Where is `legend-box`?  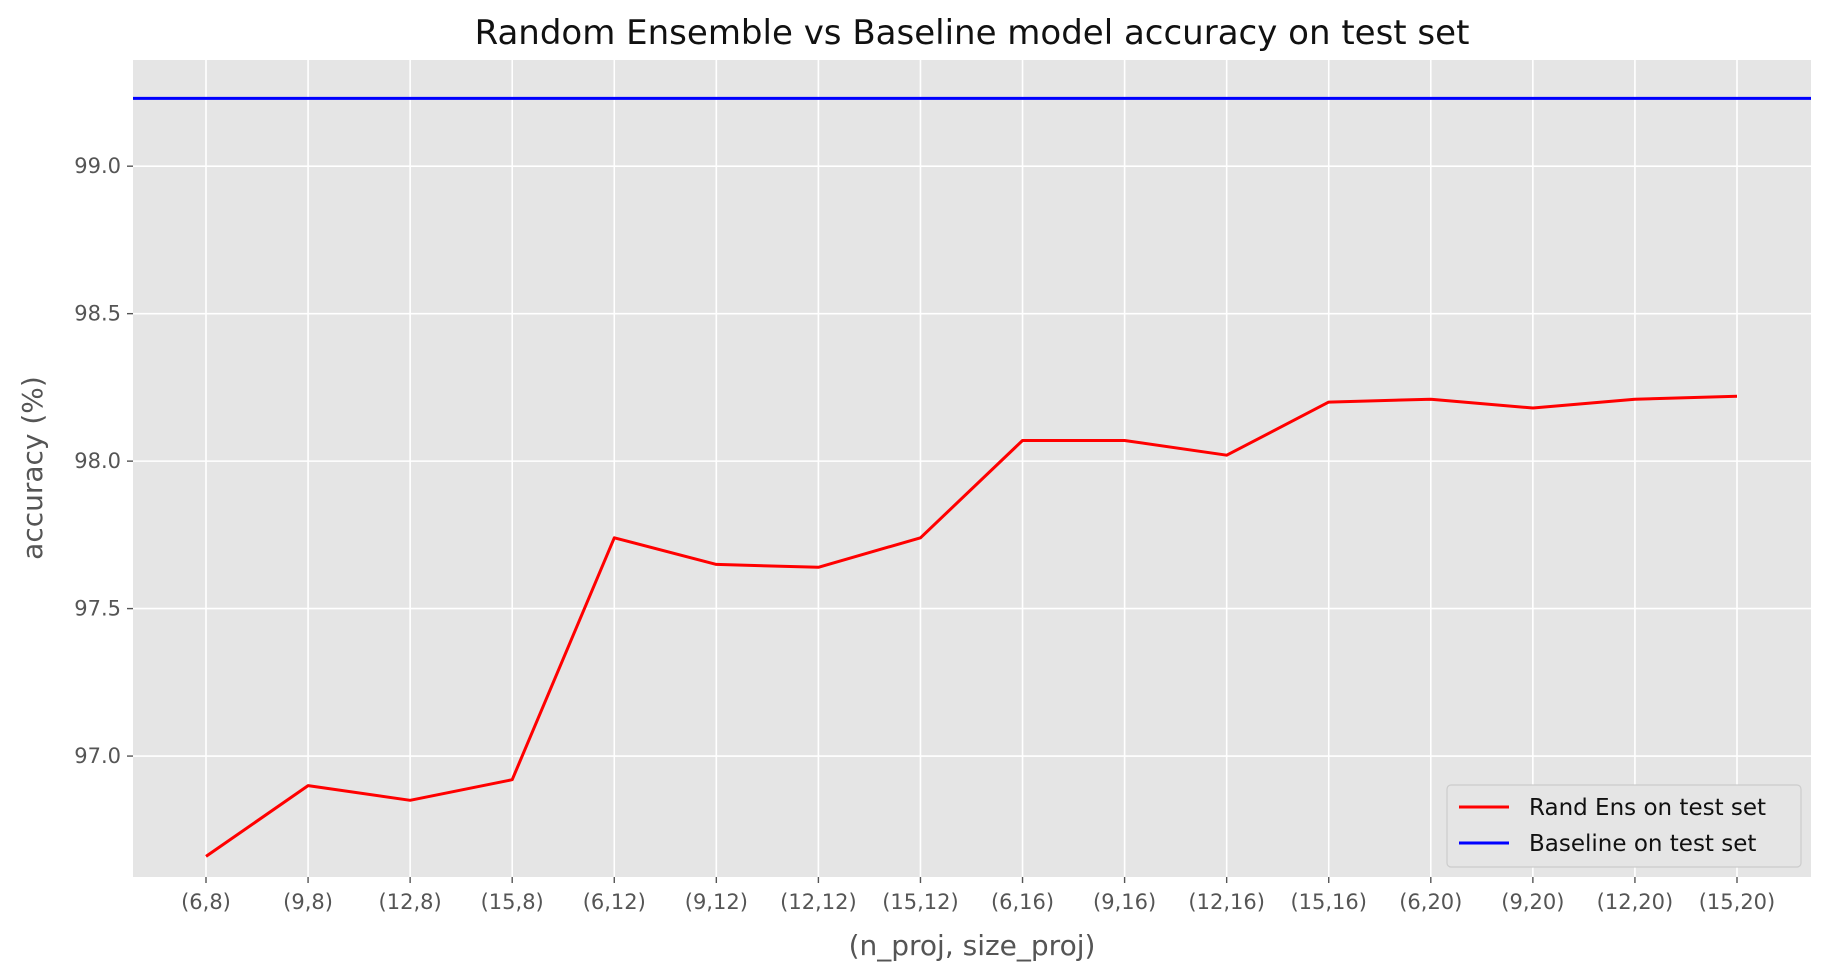 legend-box is located at coordinates (1624, 826).